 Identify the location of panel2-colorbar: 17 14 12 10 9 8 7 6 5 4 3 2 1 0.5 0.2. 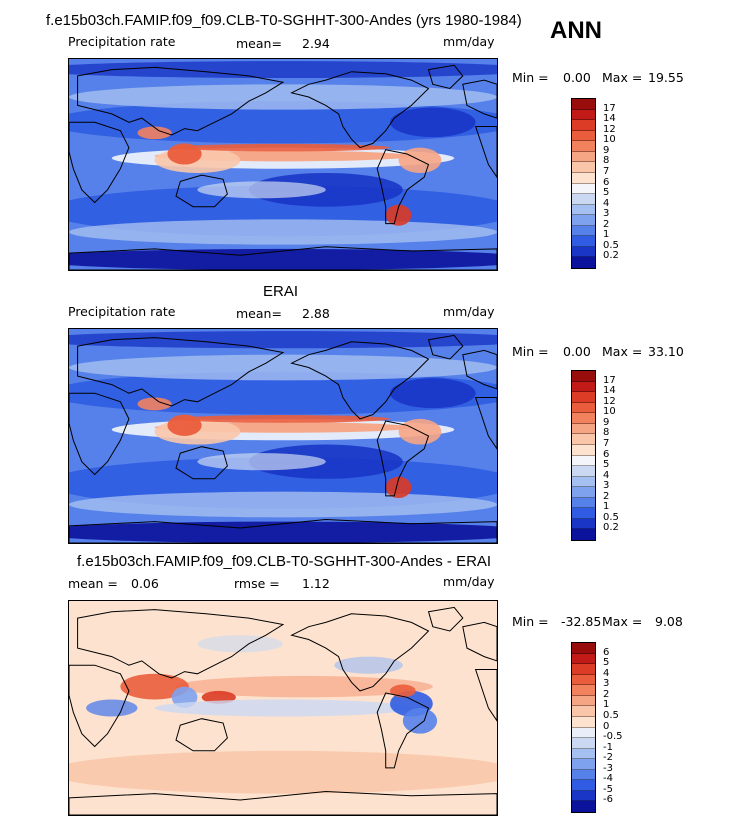
(611, 455).